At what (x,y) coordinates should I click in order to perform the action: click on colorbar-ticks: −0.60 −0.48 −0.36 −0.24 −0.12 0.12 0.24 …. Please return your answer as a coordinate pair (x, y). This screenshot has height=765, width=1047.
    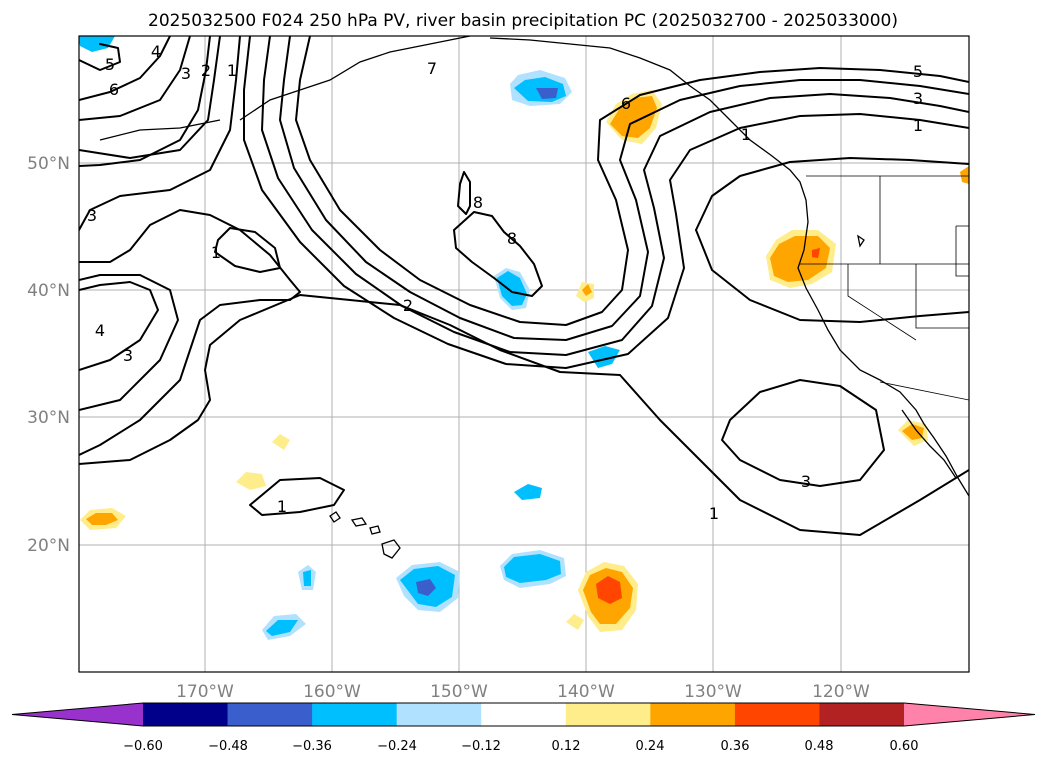
    Looking at the image, I should click on (520, 746).